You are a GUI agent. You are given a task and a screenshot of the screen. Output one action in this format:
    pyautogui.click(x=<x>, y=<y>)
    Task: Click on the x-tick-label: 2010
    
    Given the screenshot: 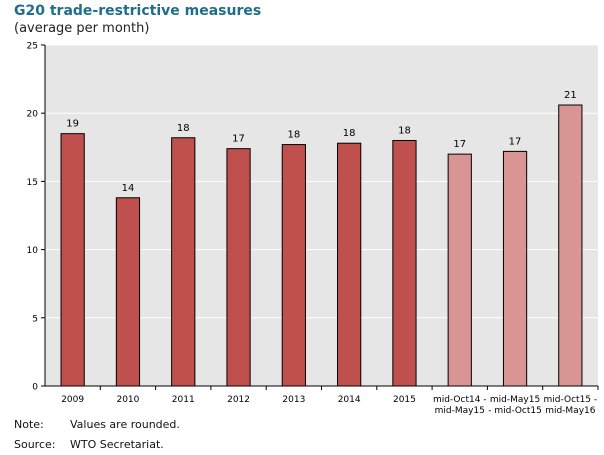 What is the action you would take?
    pyautogui.click(x=127, y=400)
    